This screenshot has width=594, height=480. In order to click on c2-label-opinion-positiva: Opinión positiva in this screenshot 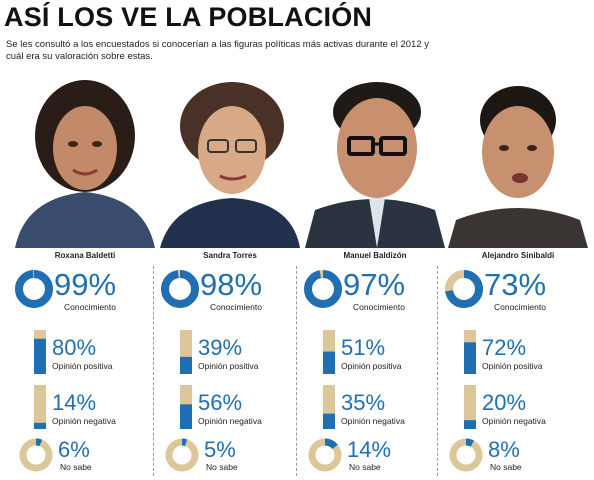, I will do `click(228, 366)`.